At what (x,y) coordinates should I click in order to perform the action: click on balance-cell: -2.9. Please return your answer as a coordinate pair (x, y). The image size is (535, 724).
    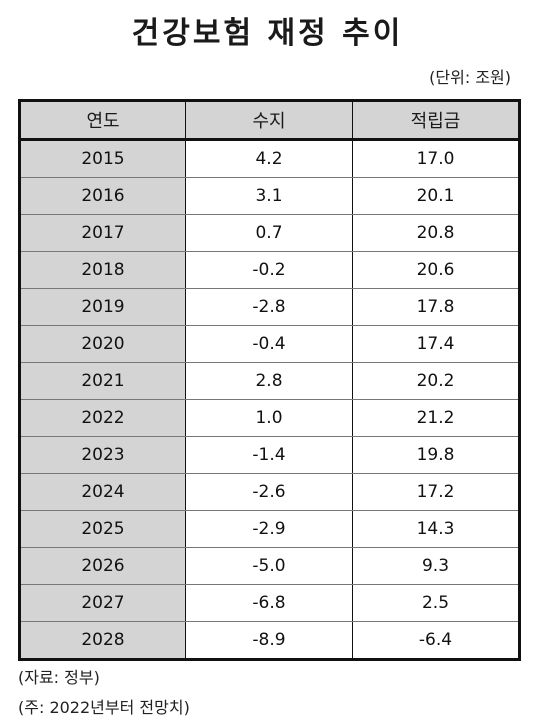
    Looking at the image, I should click on (269, 529).